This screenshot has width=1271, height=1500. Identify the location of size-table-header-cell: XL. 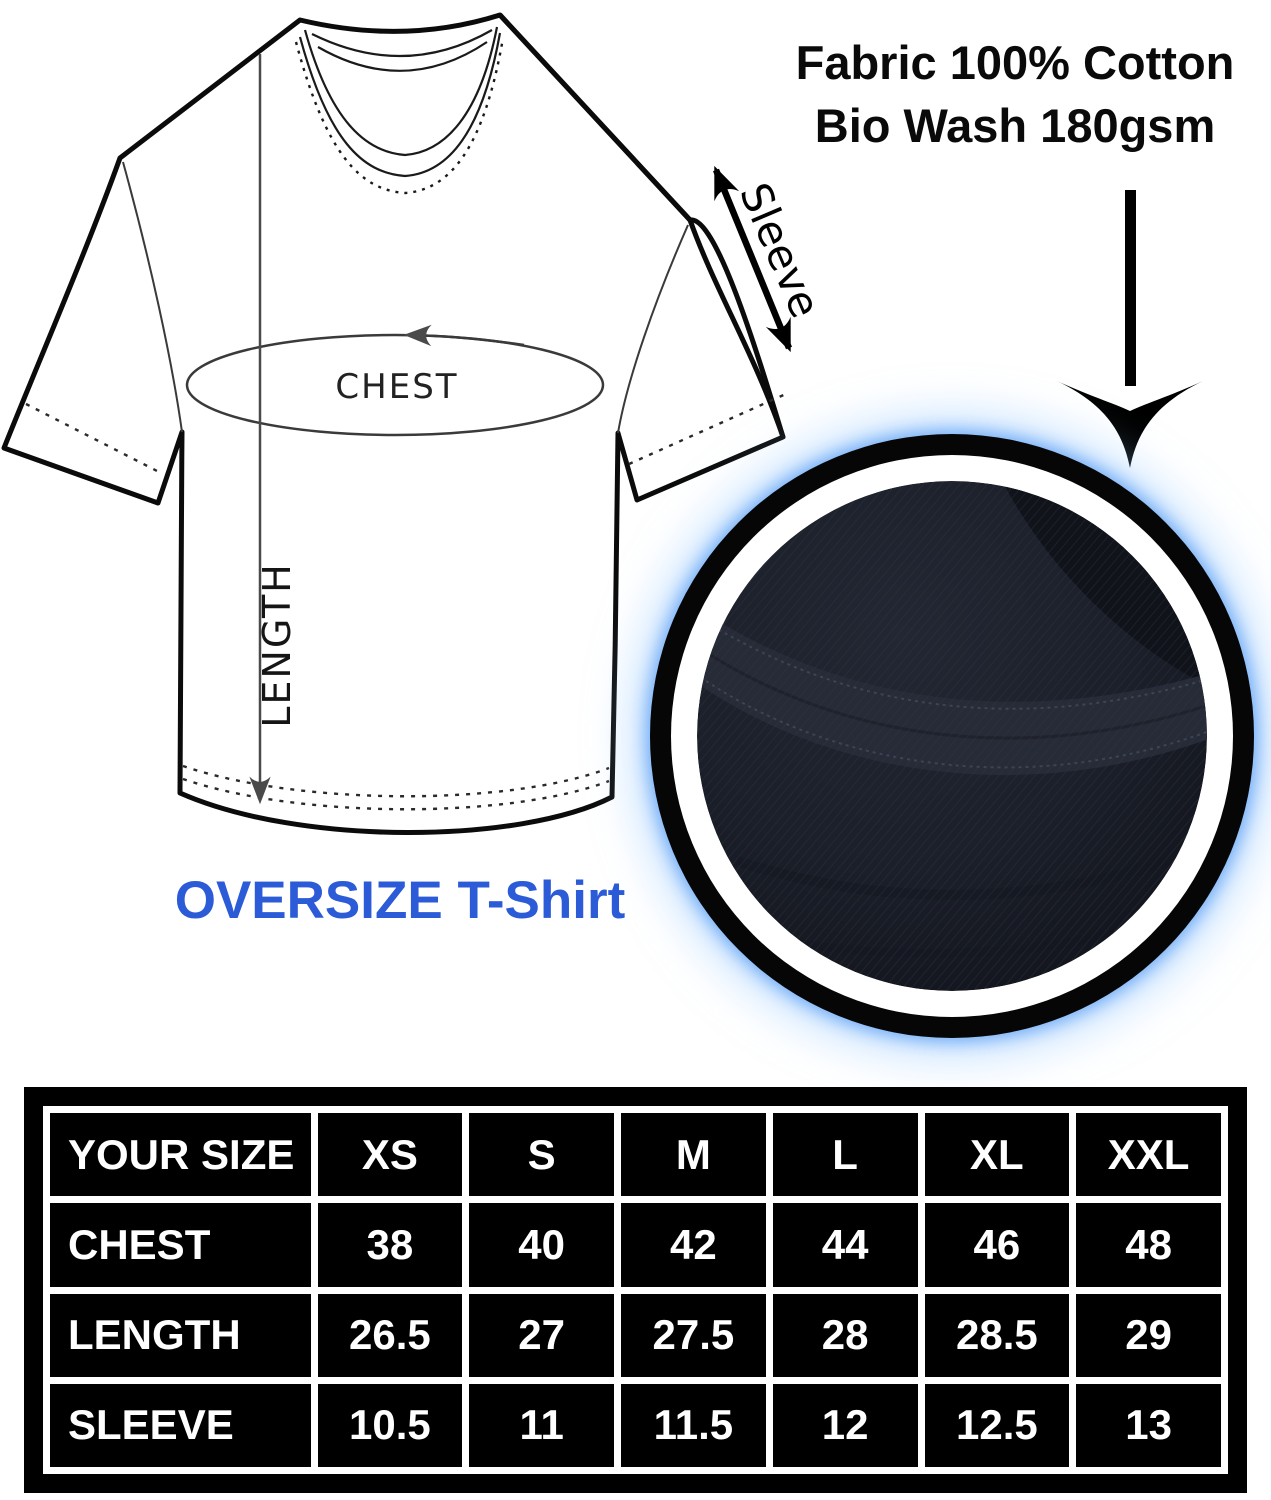
(997, 1155).